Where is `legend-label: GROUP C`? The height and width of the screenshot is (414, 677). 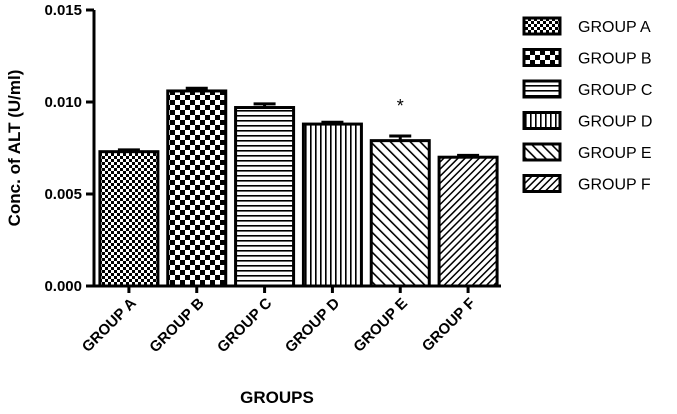 legend-label: GROUP C is located at coordinates (615, 90).